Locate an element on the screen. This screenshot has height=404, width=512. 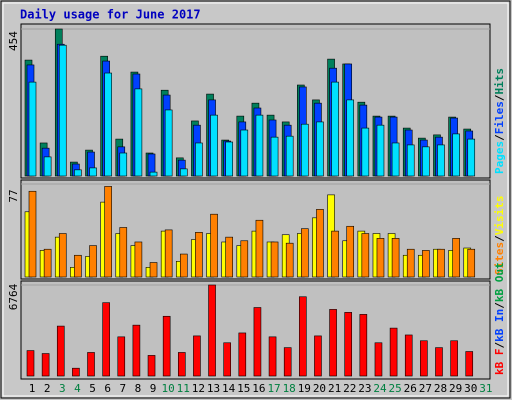
y-tick-label: 77 is located at coordinates (13, 195).